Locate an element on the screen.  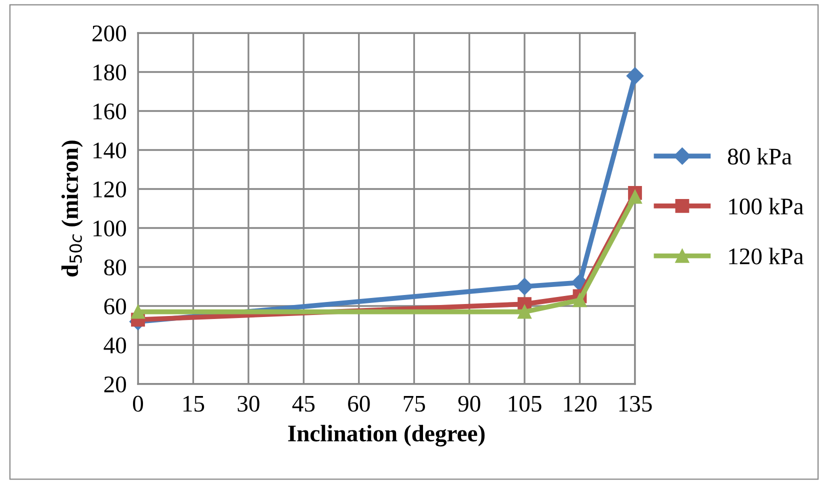
x-tick-label: 120 is located at coordinates (580, 404).